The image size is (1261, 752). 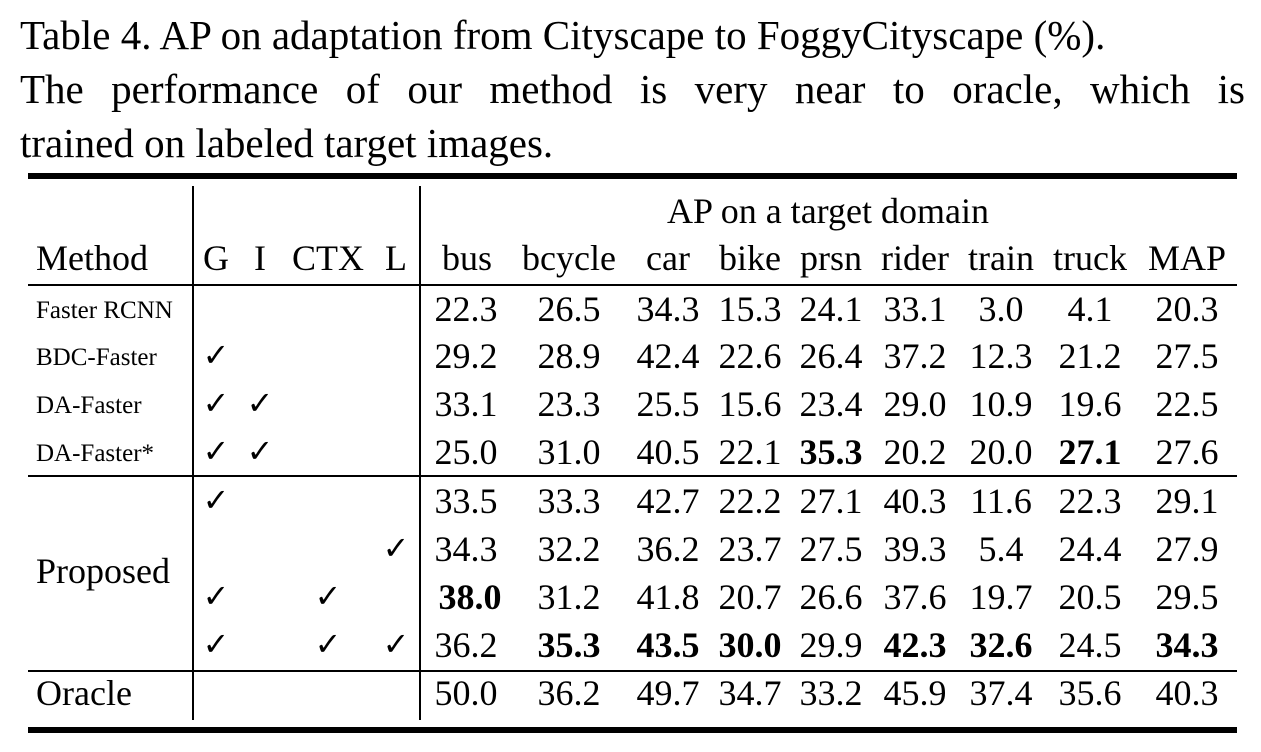 What do you see at coordinates (466, 404) in the screenshot?
I see `table-cell: 33.1` at bounding box center [466, 404].